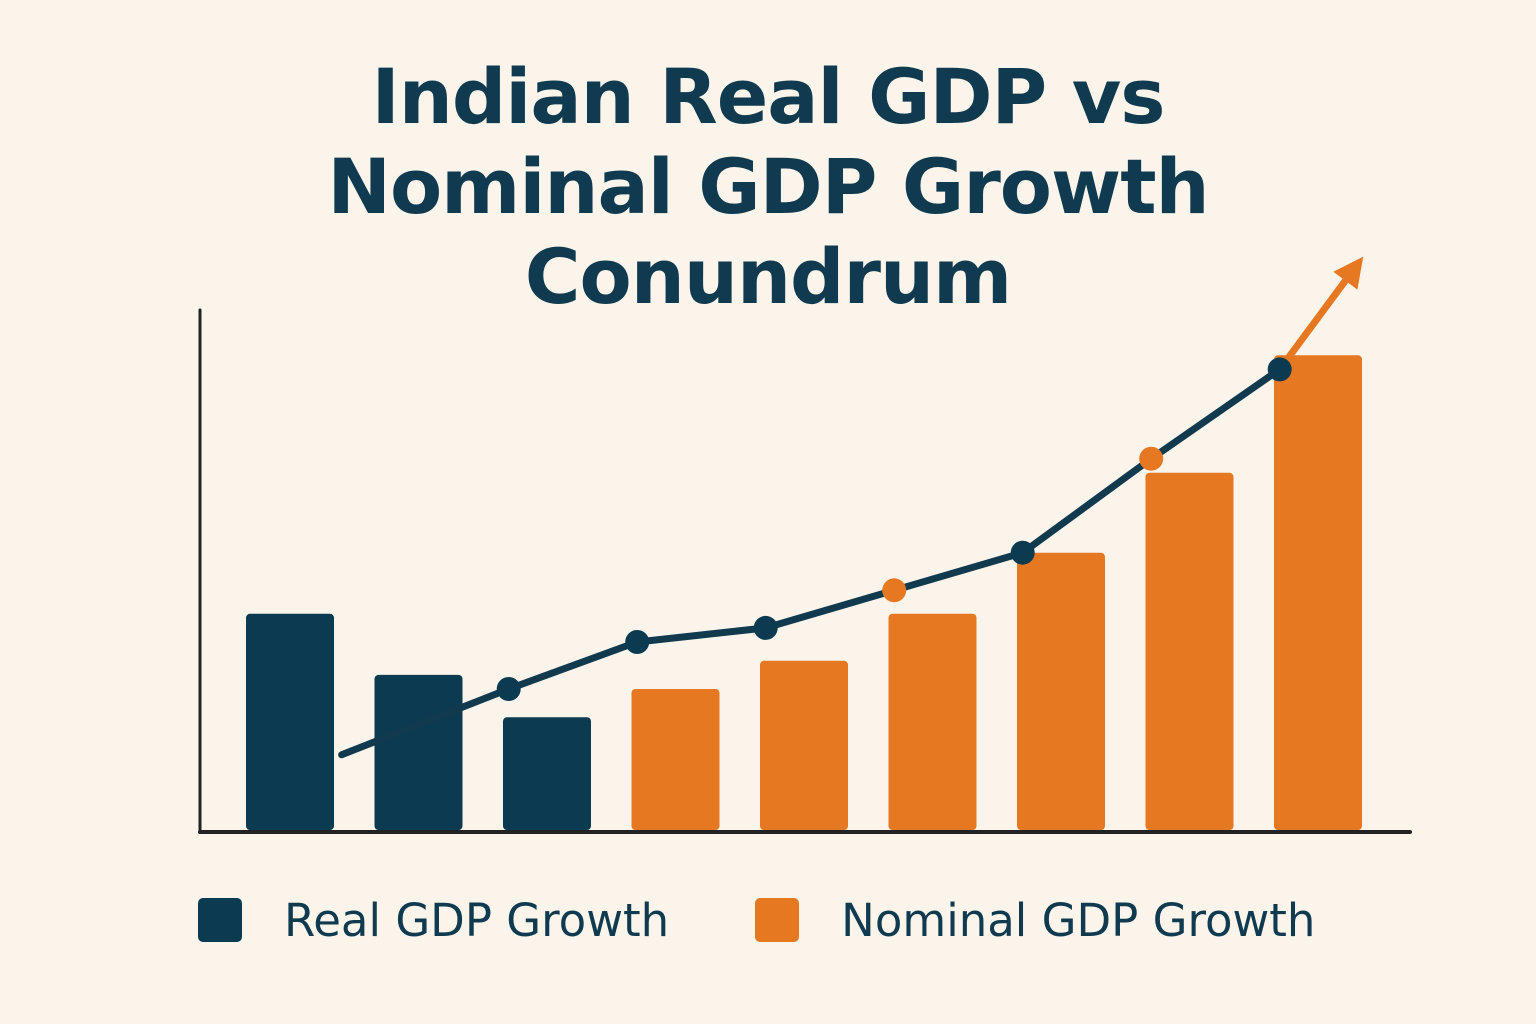 The width and height of the screenshot is (1536, 1024). Describe the element at coordinates (477, 920) in the screenshot. I see `legend-label-real: Real GDP Growth` at that location.